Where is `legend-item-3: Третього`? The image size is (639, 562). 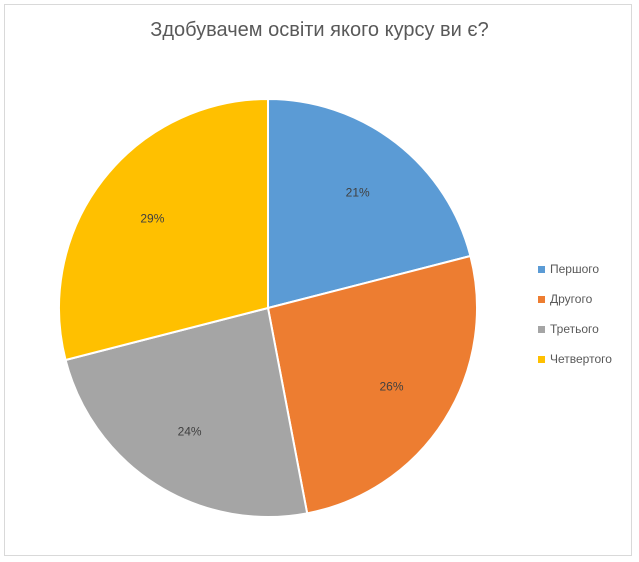
legend-item-3: Третього is located at coordinates (575, 329).